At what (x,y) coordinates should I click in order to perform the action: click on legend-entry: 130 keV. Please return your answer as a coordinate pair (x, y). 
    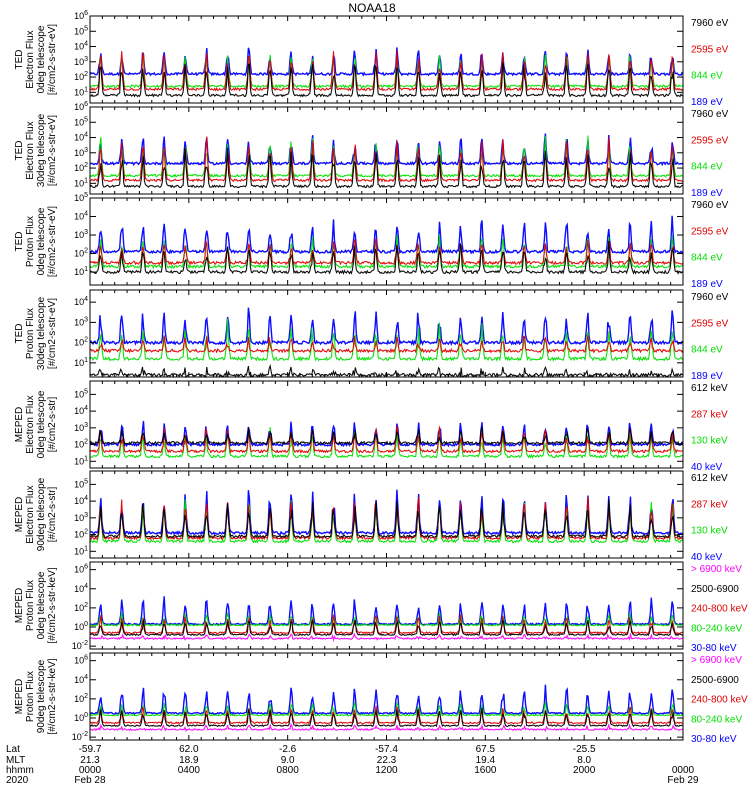
    Looking at the image, I should click on (709, 531).